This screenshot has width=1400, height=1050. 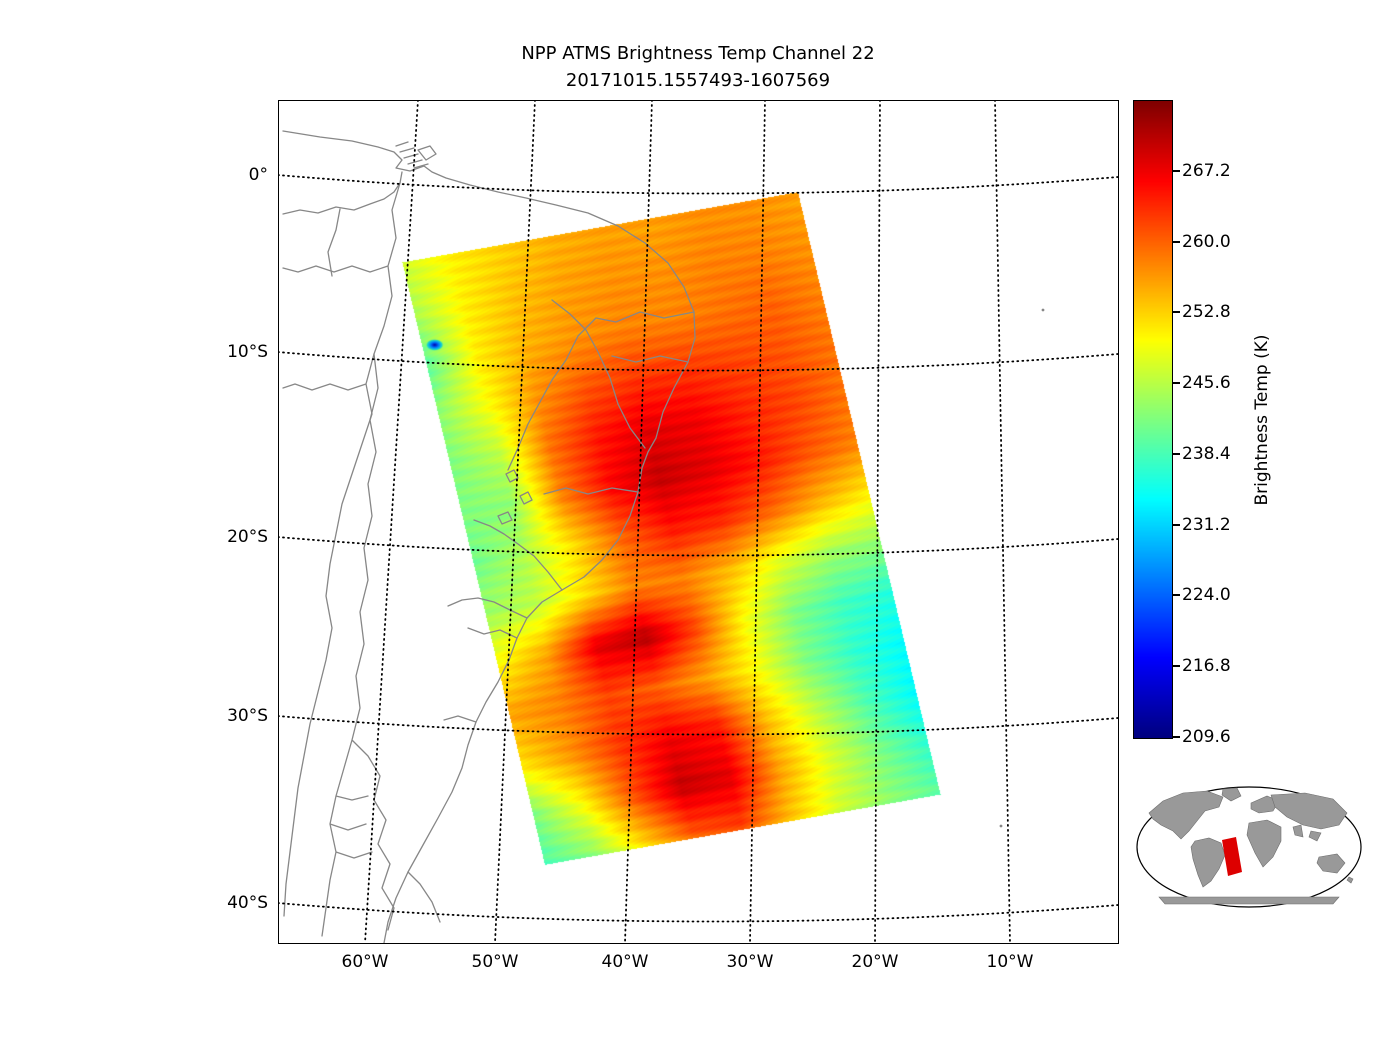 I want to click on colorbar-tick-label: 224.0, so click(x=1206, y=595).